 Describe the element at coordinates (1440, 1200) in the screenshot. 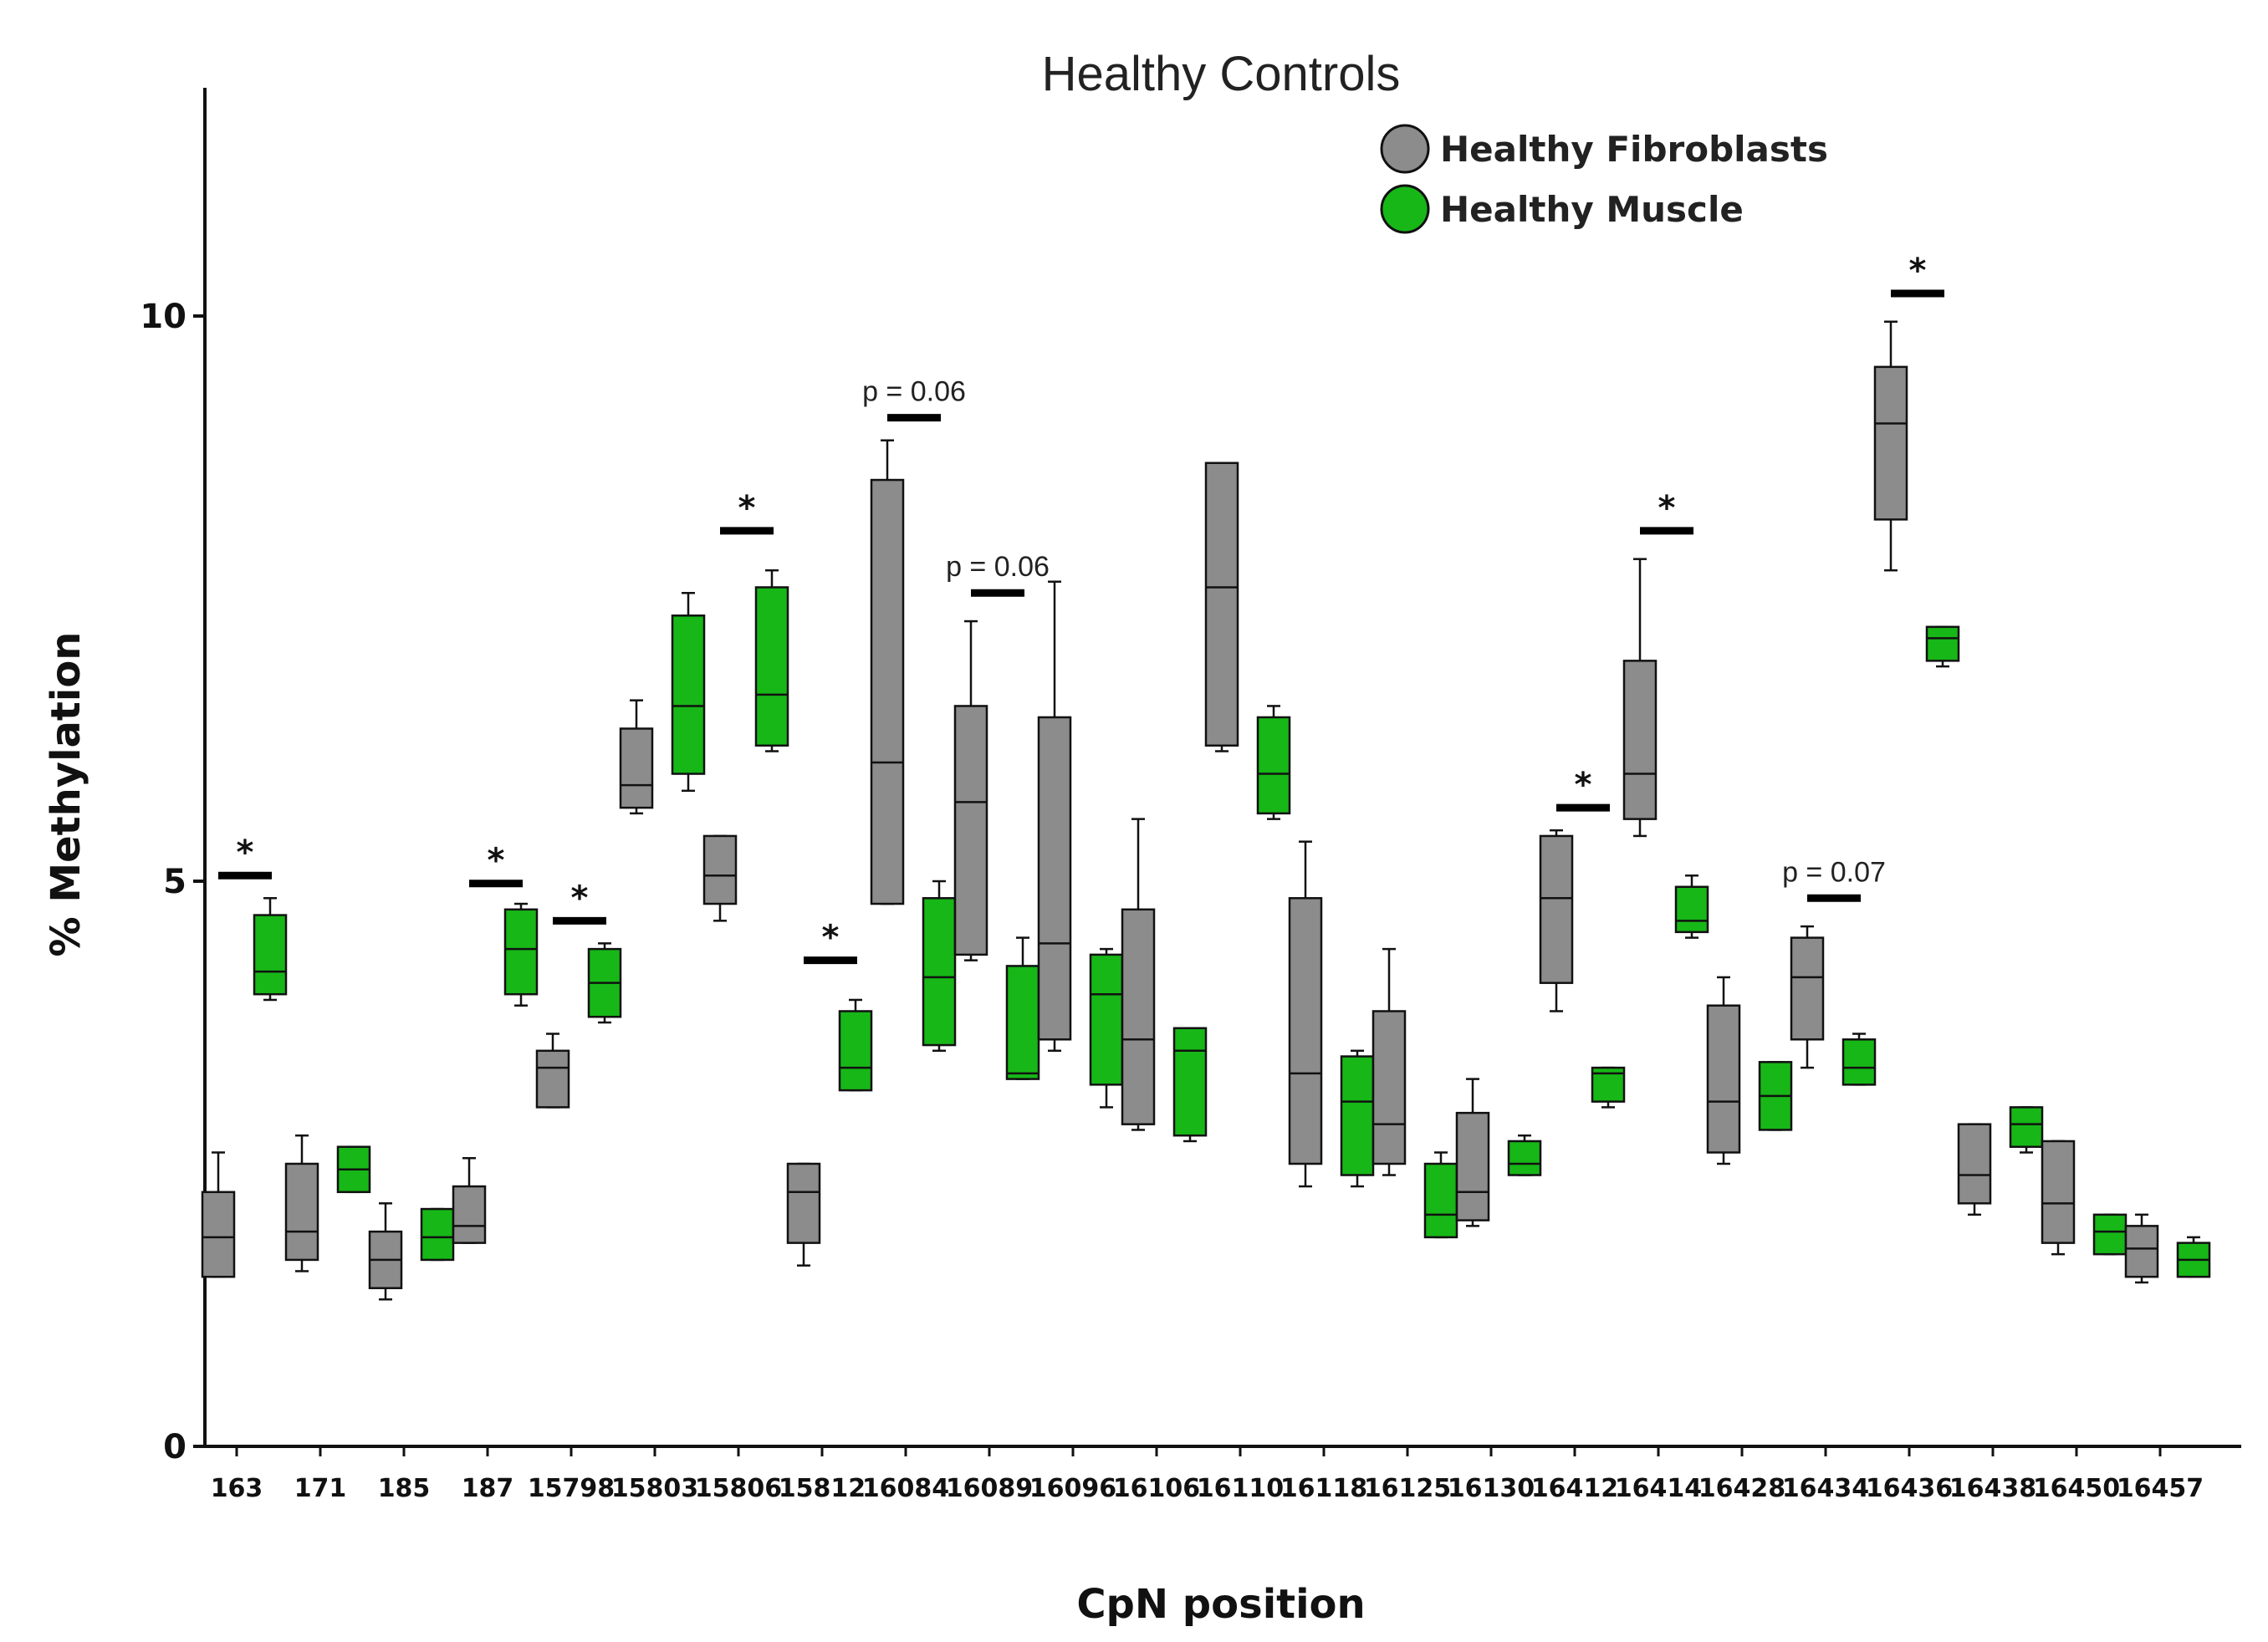

I see `muscle-box-16125-box` at that location.